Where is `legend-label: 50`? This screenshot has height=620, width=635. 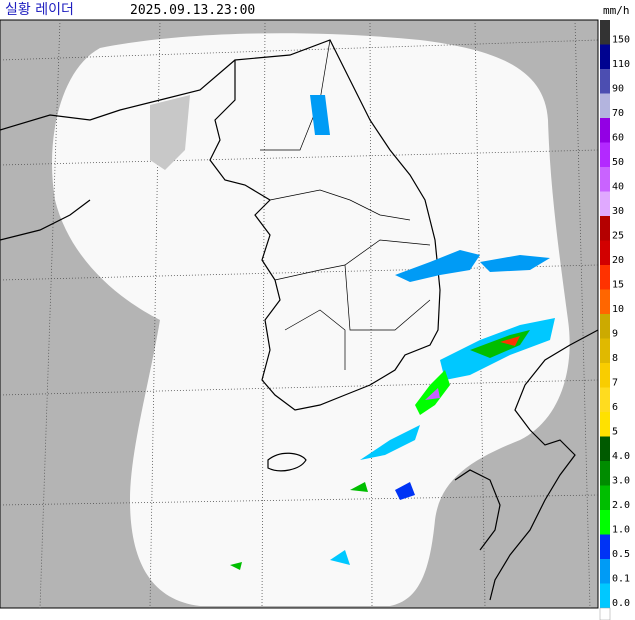 legend-label: 50 is located at coordinates (618, 162).